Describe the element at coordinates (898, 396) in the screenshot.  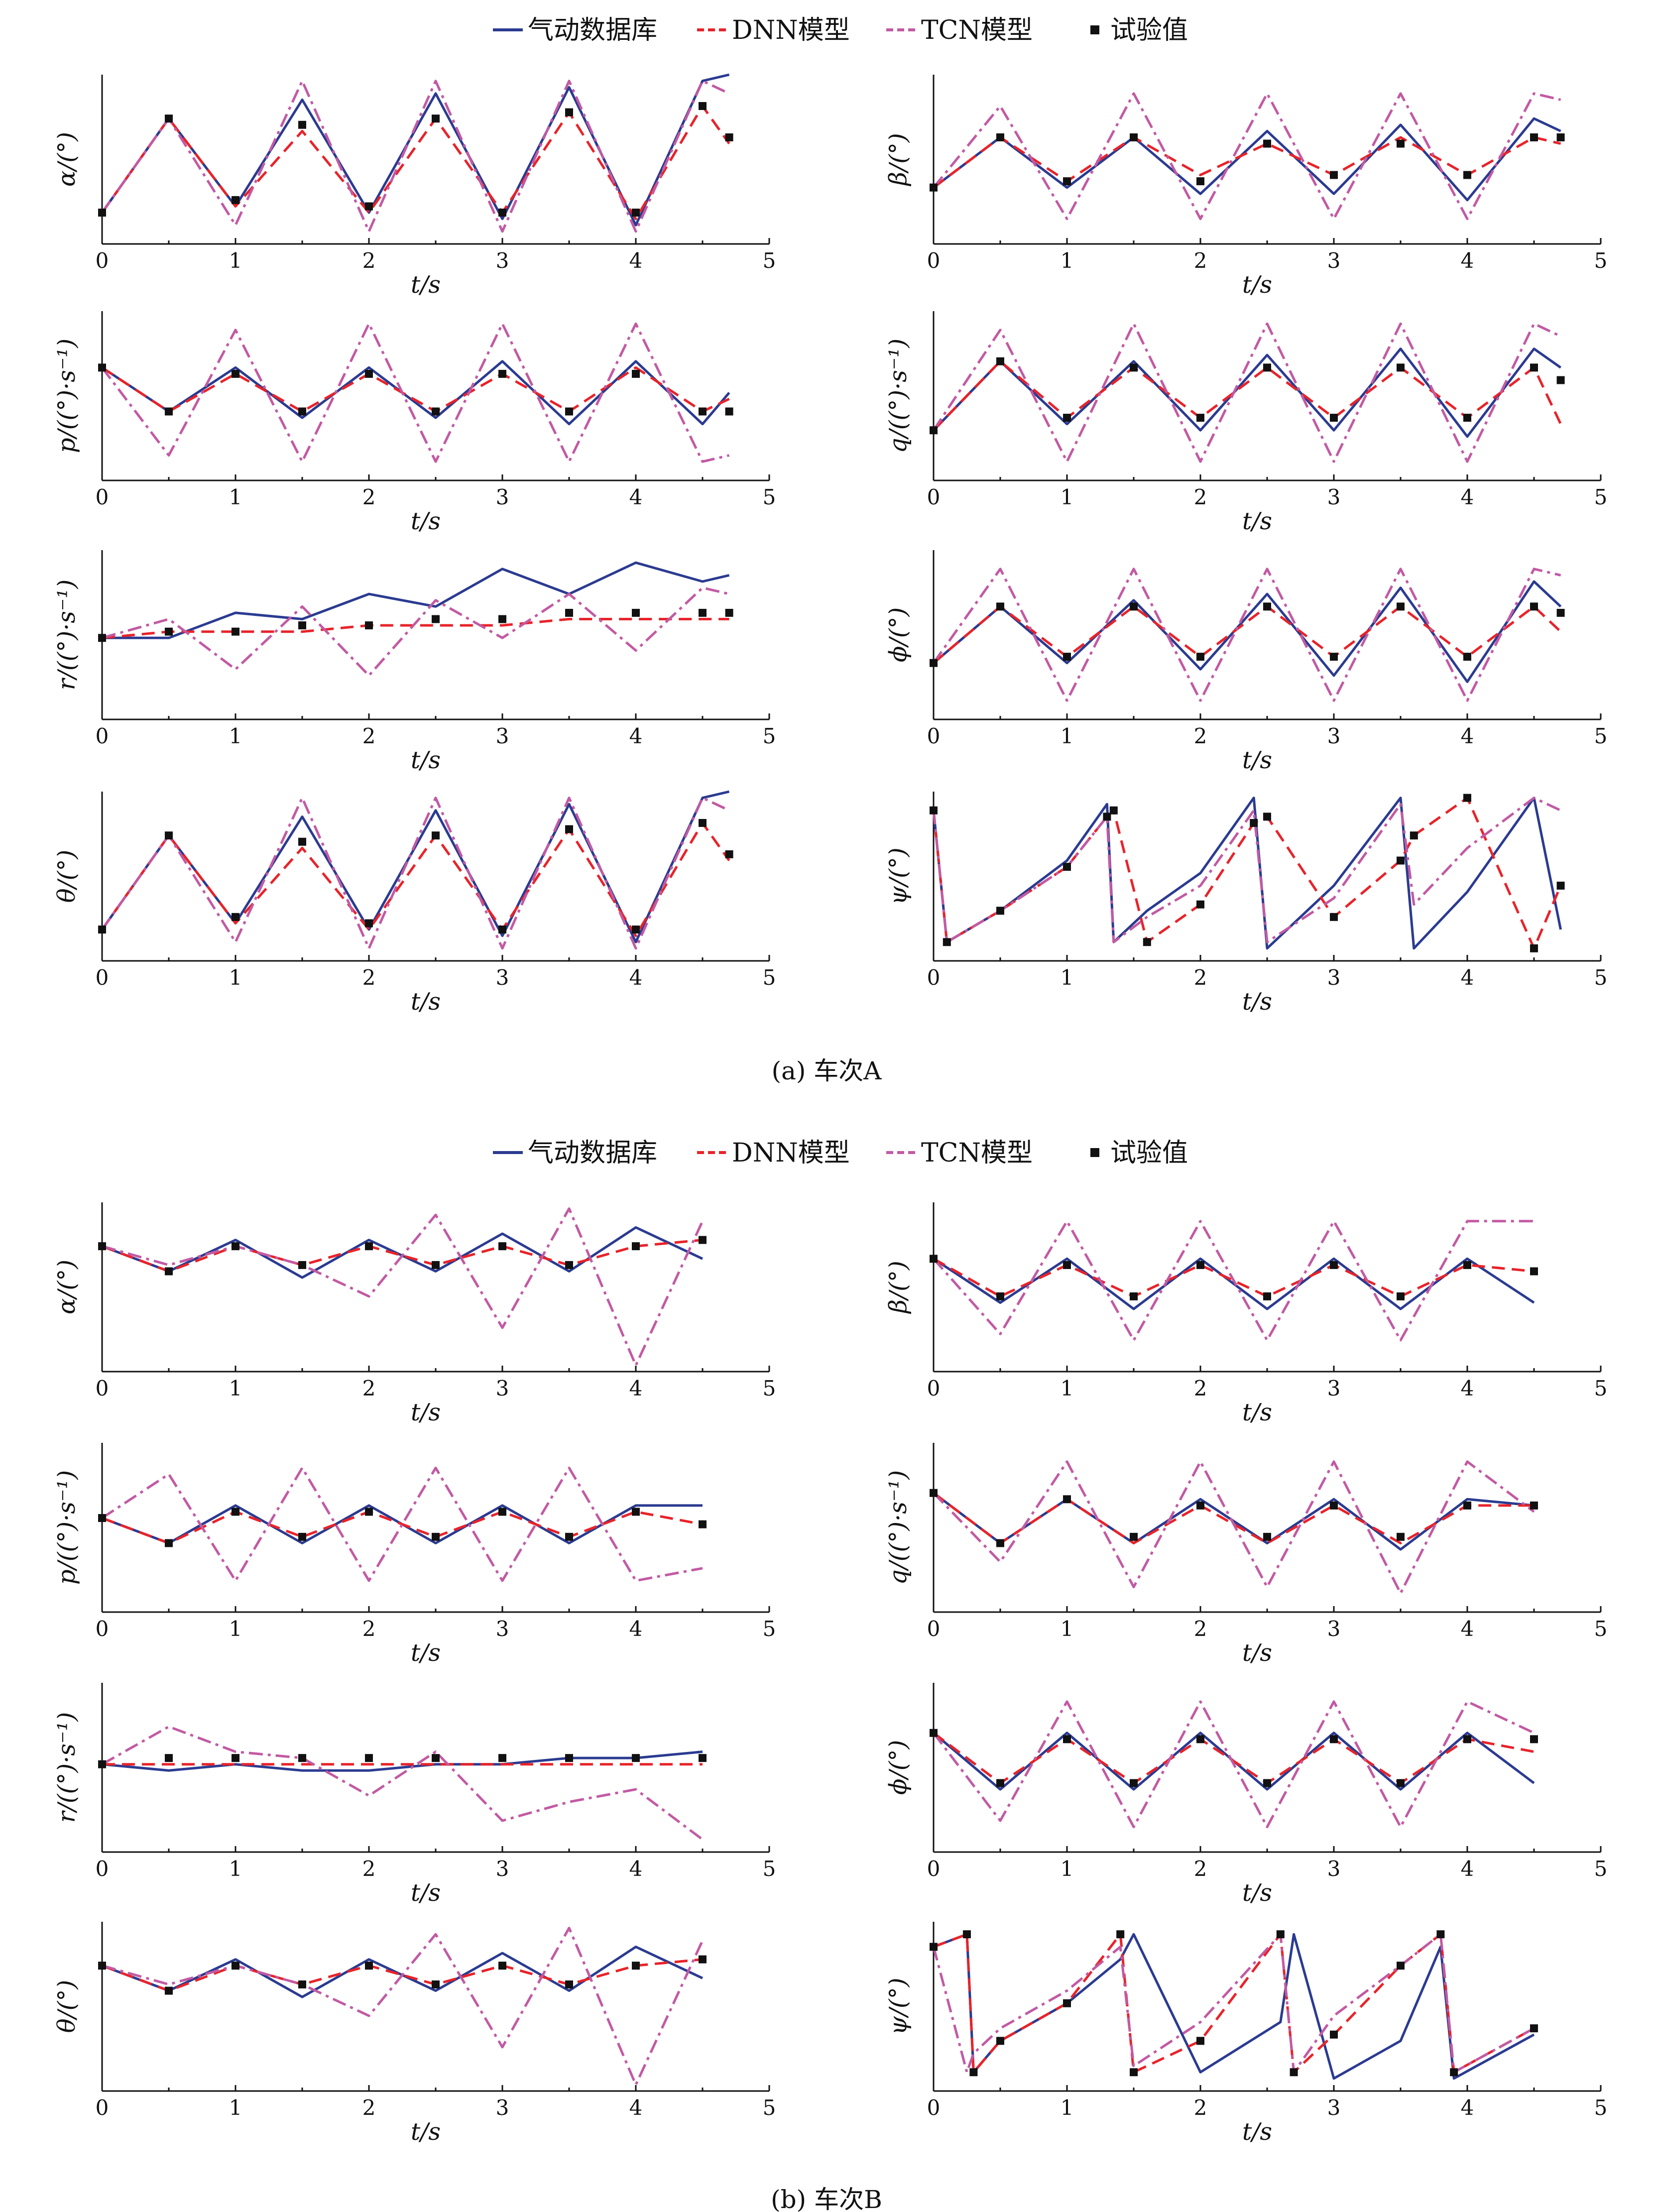
I see `y-axis-title: q/((°)·s⁻¹)` at that location.